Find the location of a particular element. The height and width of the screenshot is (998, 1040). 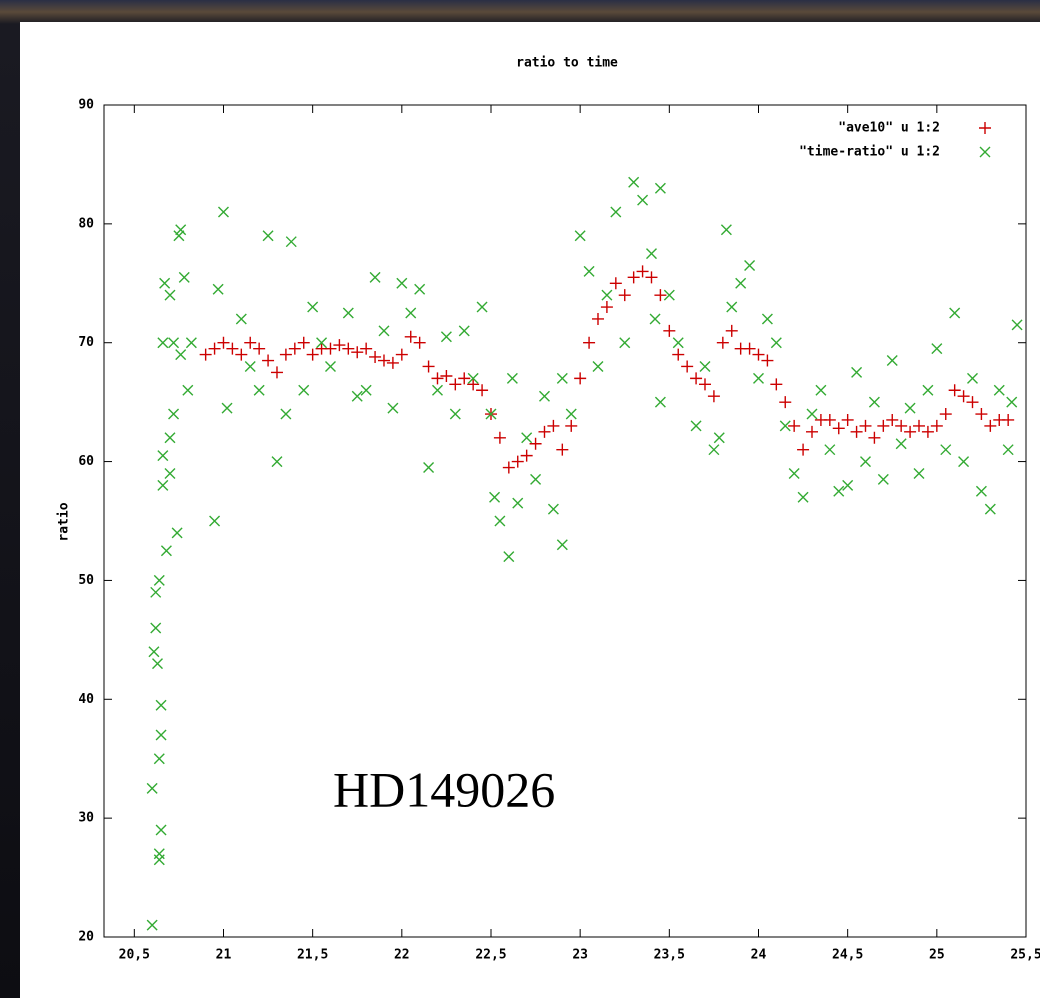

legend-marker is located at coordinates (985, 128).